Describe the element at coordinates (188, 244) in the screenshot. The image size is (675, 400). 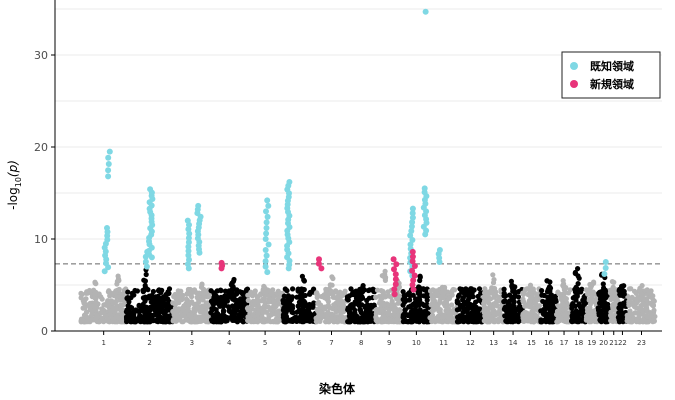
I see `known-locus` at that location.